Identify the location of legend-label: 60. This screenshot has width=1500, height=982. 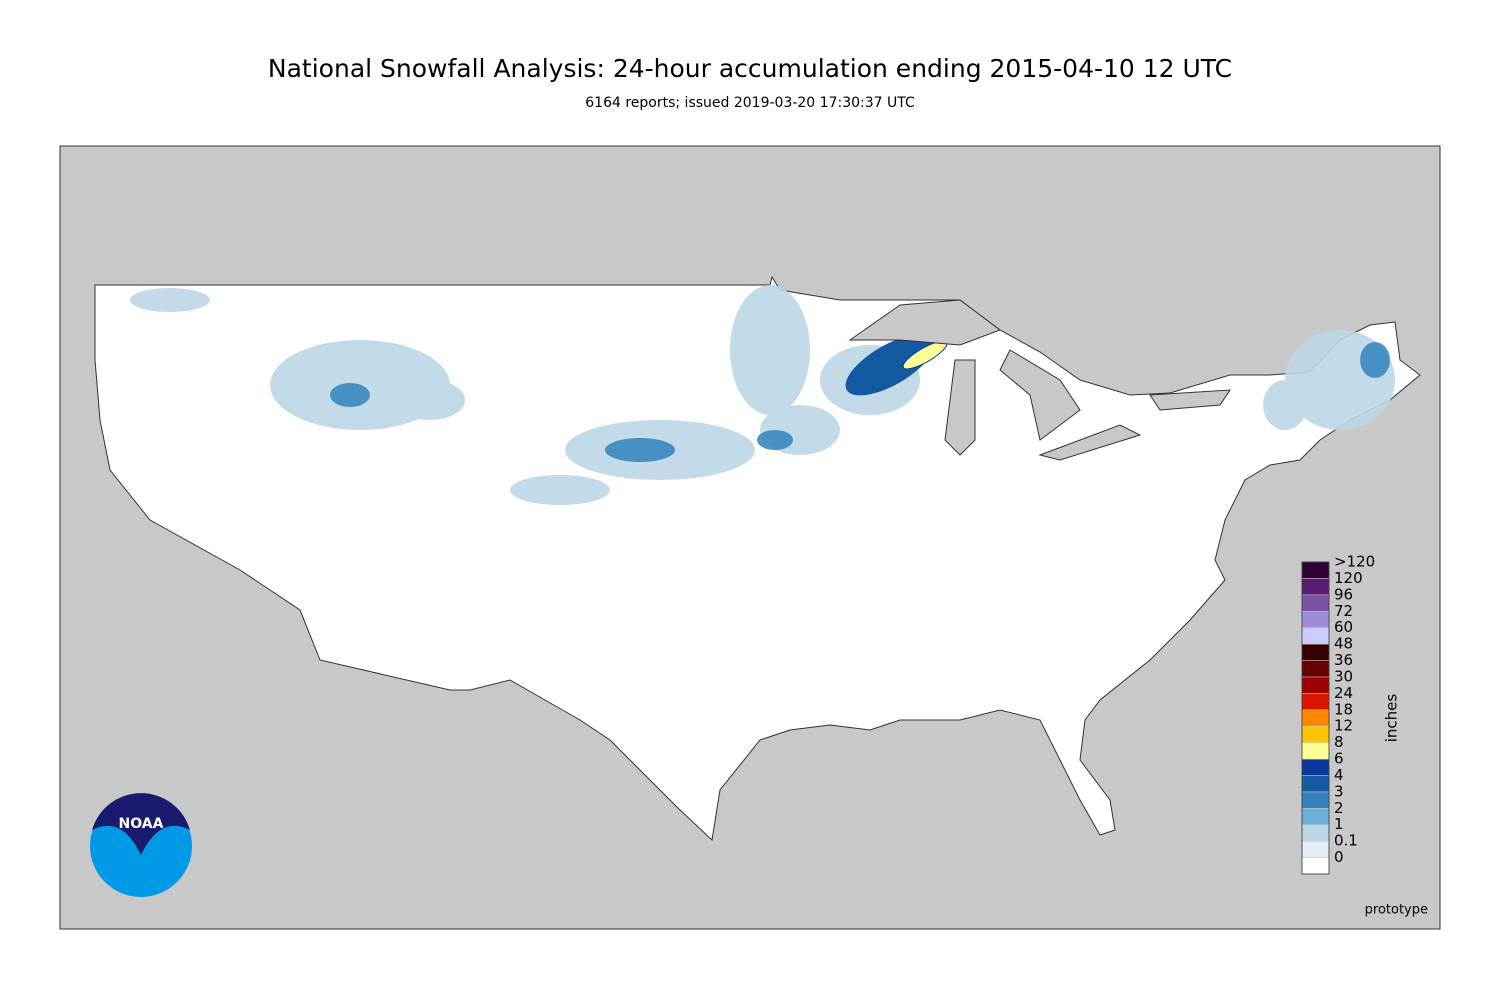
(1343, 627).